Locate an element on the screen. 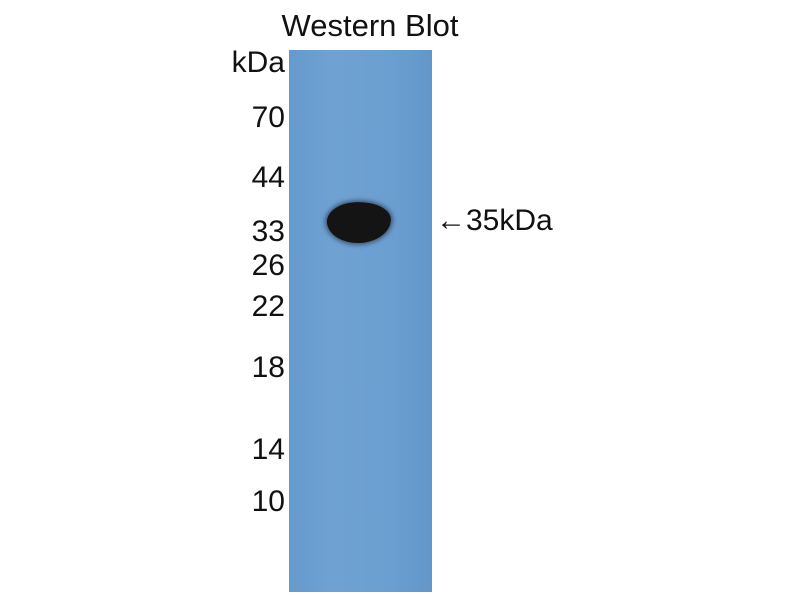 The height and width of the screenshot is (600, 800). marker-14: 14 is located at coordinates (268, 449).